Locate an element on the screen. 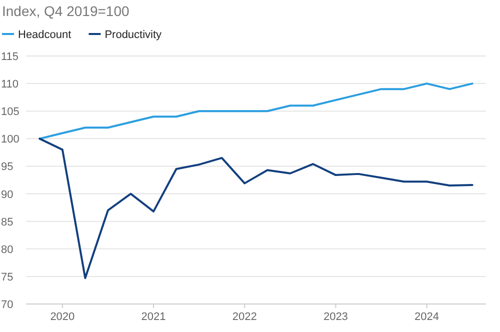 Image resolution: width=500 pixels, height=332 pixels. x-tick-label: 2023 is located at coordinates (335, 317).